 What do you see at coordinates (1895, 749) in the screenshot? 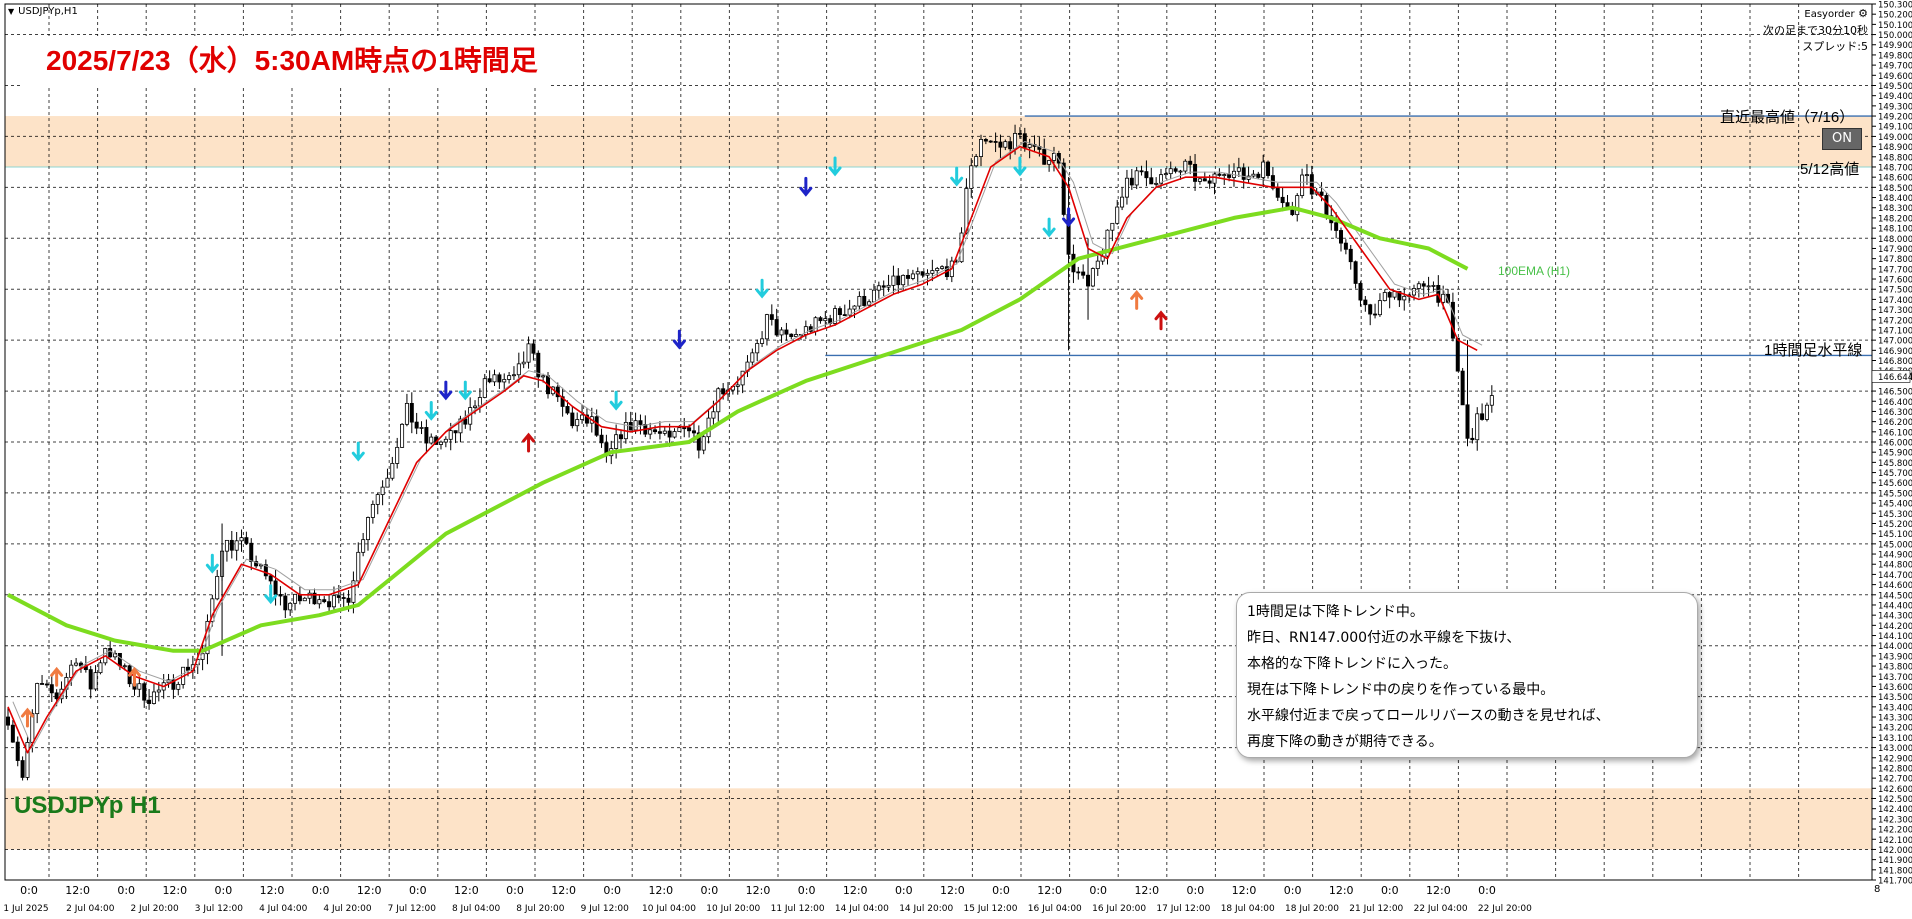
I see `y-tick-label: 143.000` at bounding box center [1895, 749].